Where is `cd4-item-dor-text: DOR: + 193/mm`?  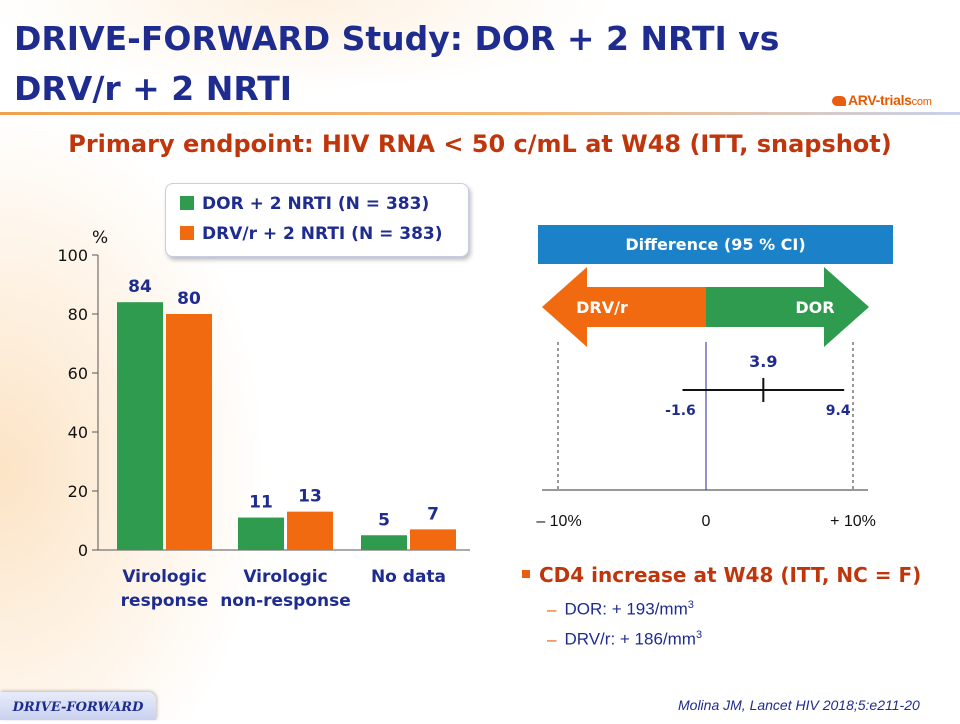
cd4-item-dor-text: DOR: + 193/mm is located at coordinates (626, 609).